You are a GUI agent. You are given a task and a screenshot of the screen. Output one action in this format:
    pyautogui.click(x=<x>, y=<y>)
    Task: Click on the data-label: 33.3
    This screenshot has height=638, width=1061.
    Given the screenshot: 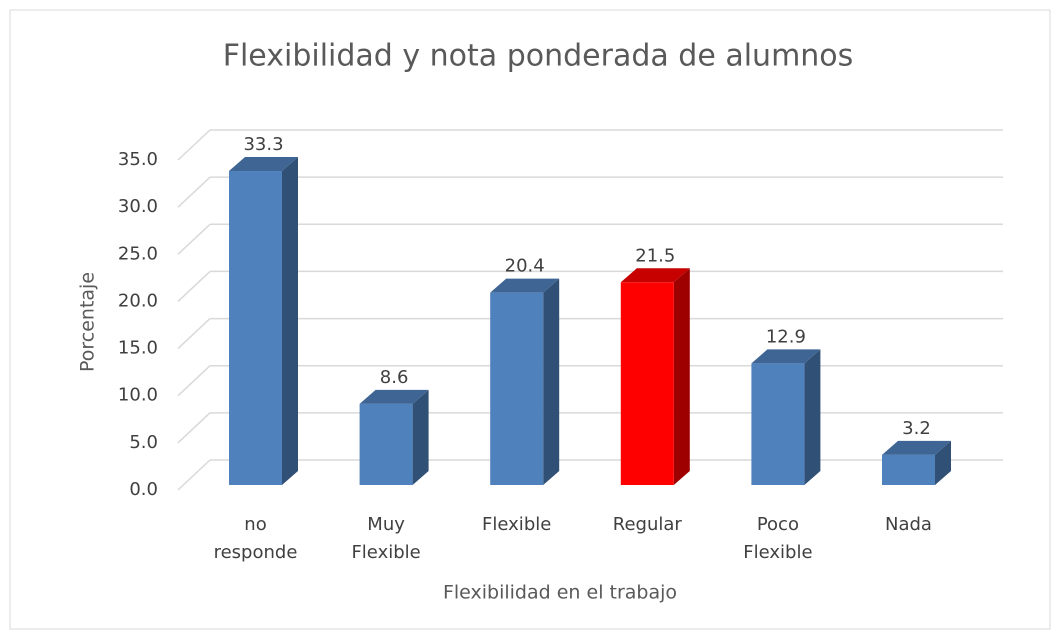 What is the action you would take?
    pyautogui.click(x=263, y=144)
    